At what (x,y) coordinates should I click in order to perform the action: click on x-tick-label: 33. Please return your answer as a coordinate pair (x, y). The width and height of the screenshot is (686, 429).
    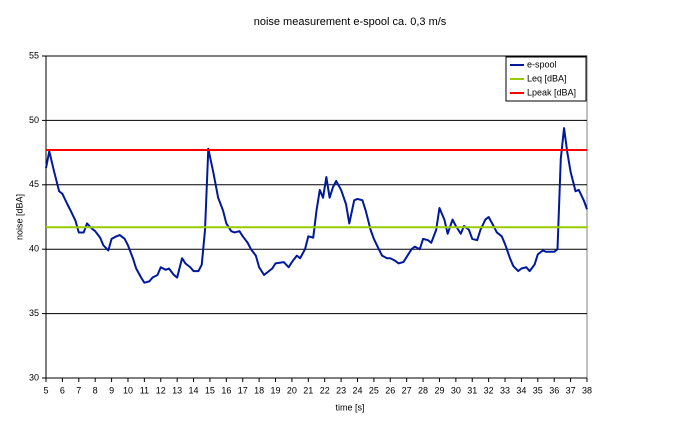
    Looking at the image, I should click on (505, 390).